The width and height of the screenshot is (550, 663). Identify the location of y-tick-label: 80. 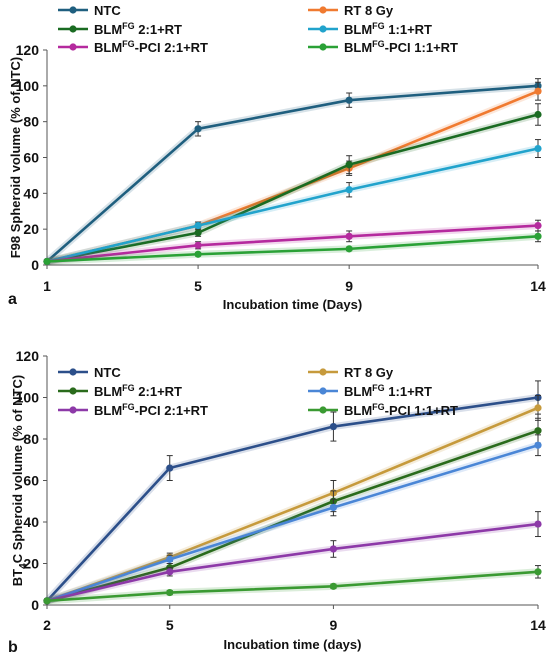
(31, 439).